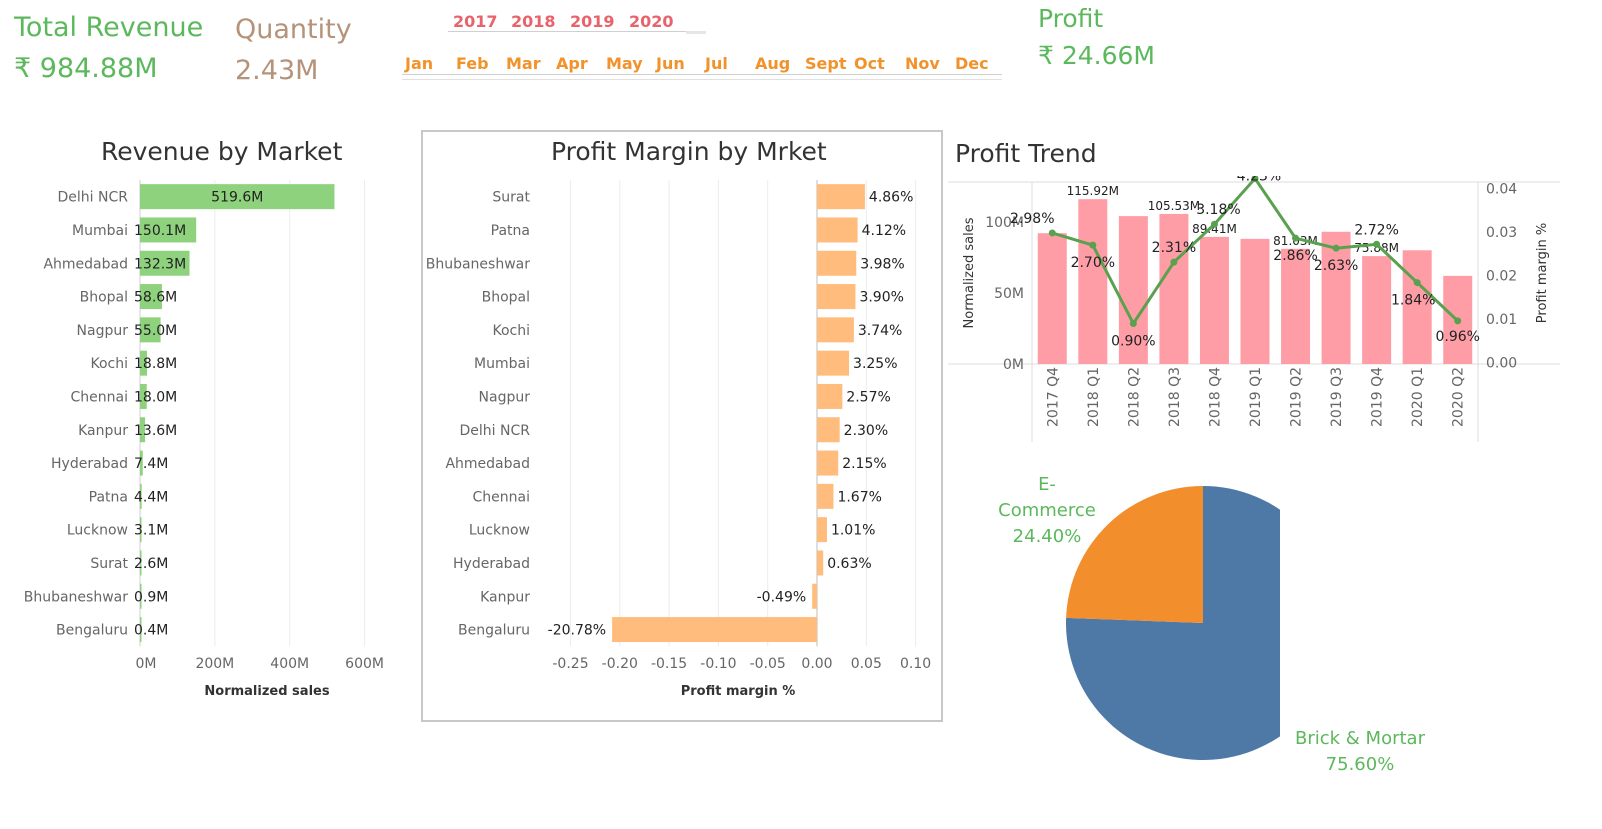  Describe the element at coordinates (1360, 752) in the screenshot. I see `pie-label-brick-mortar: Brick & Mortar 75.60%` at that location.